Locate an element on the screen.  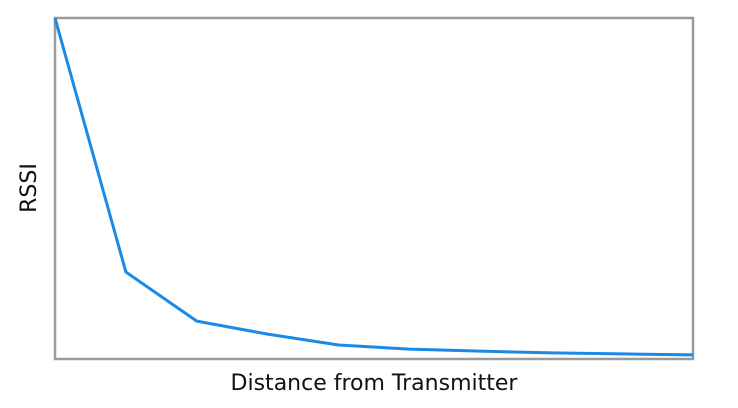
x-axis-label: Distance from Transmitter is located at coordinates (375, 383).